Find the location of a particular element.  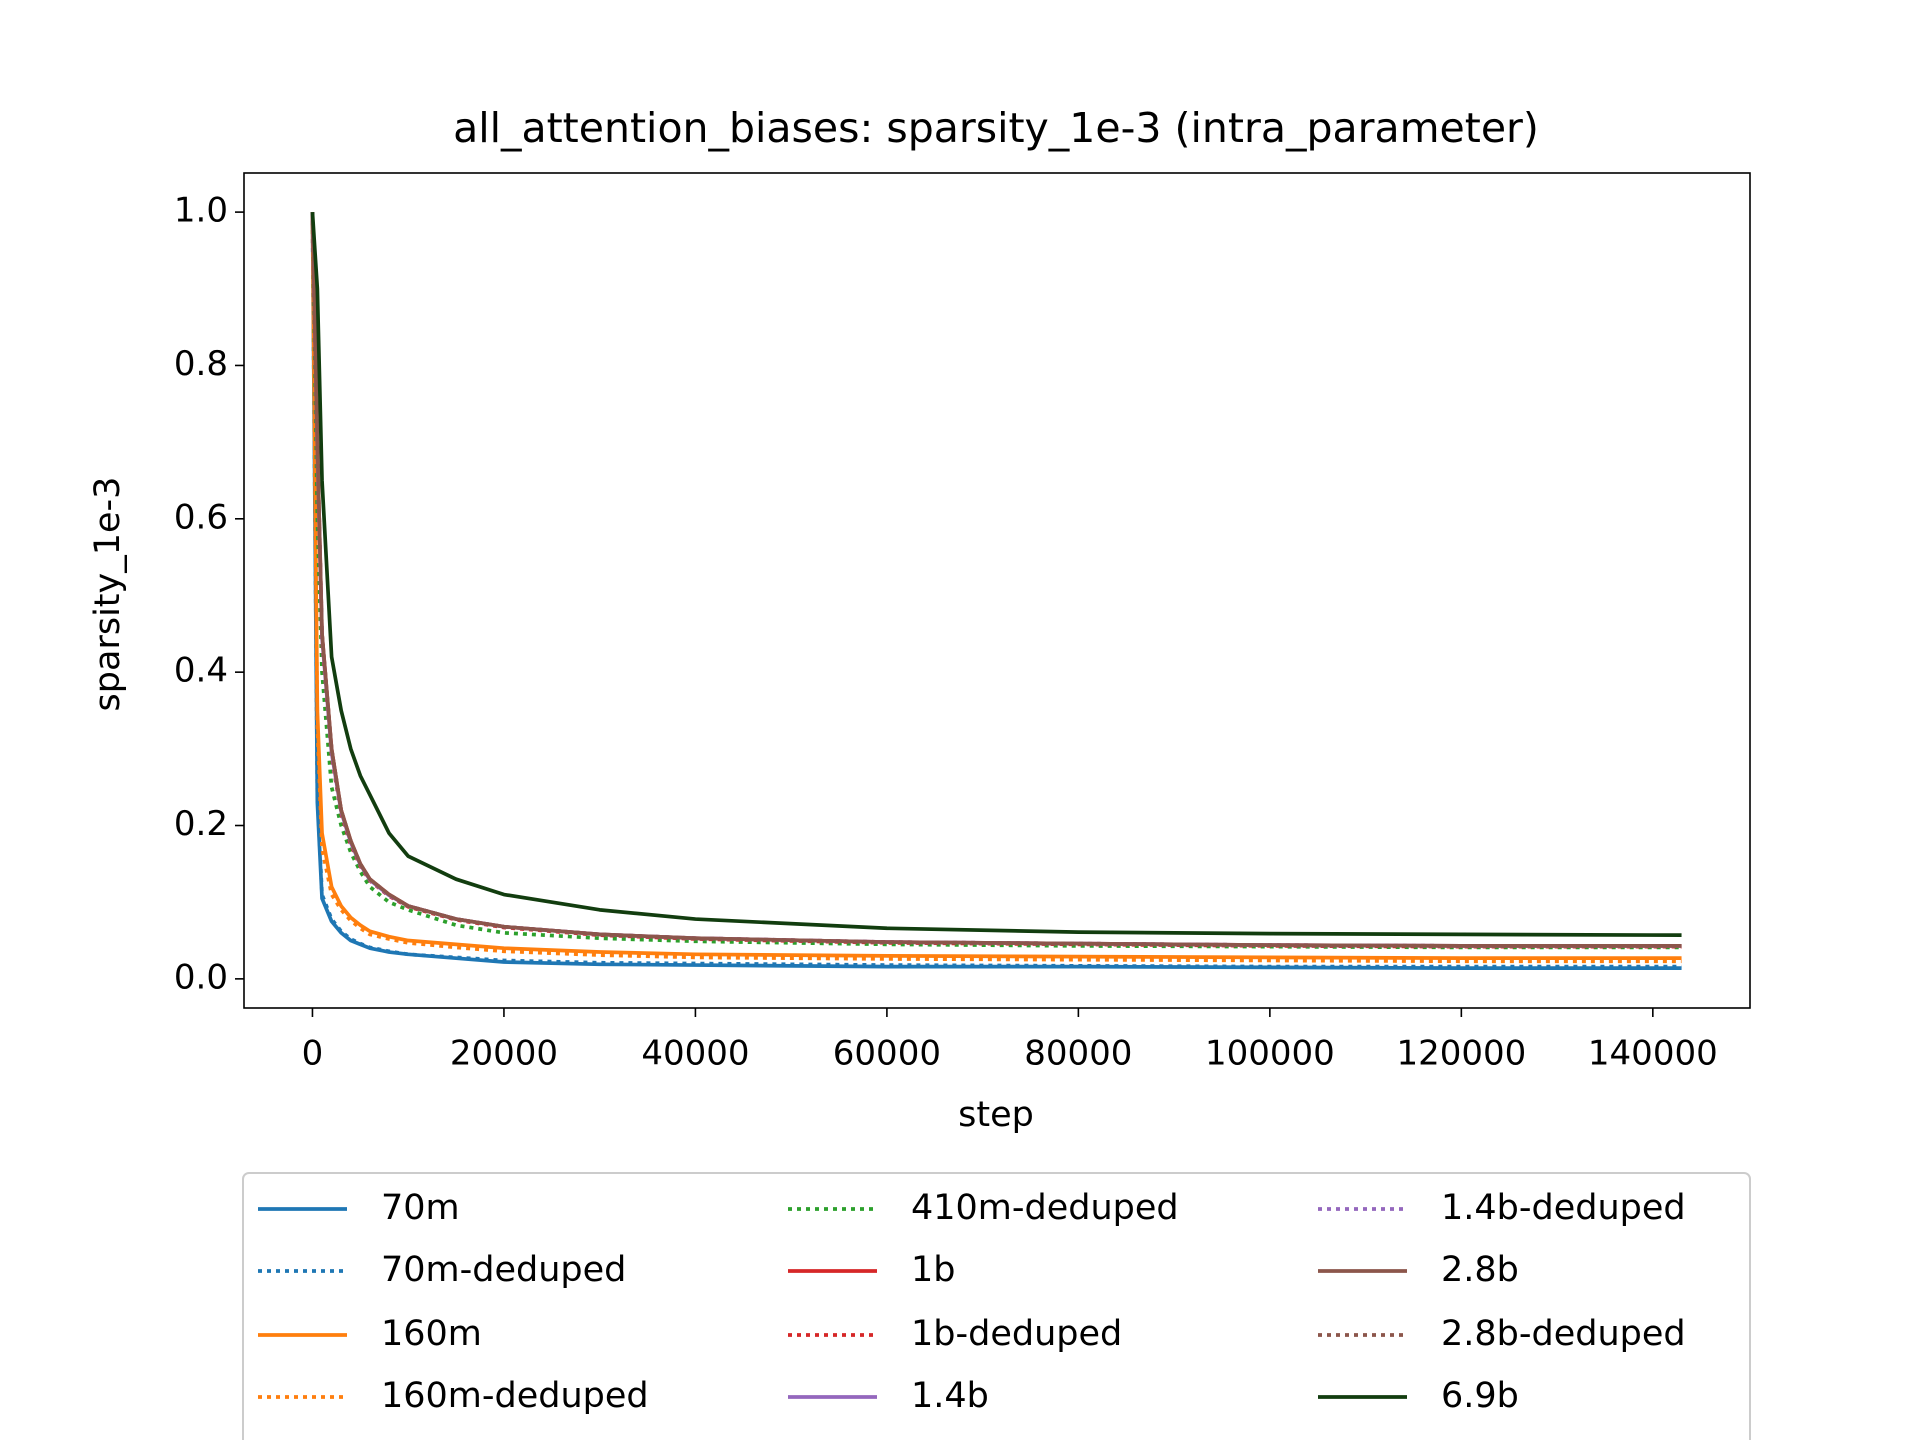

legend-label: 70m-deduped is located at coordinates (503, 1270).